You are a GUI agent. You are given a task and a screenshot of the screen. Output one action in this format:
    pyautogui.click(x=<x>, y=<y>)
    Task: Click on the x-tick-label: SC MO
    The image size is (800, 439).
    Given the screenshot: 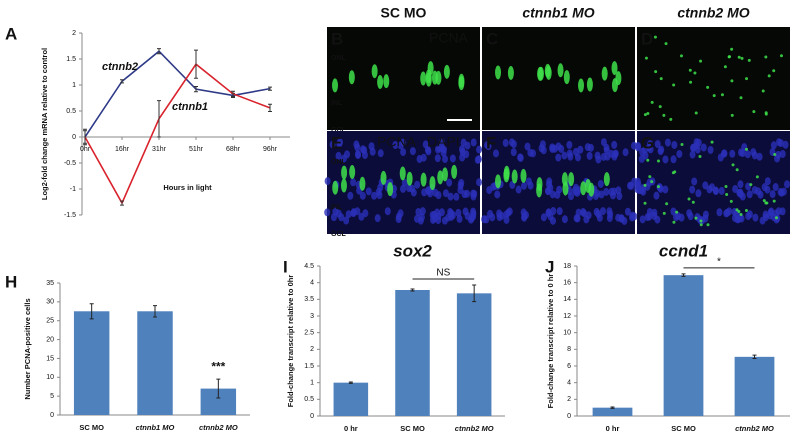 What is the action you would take?
    pyautogui.click(x=91, y=427)
    